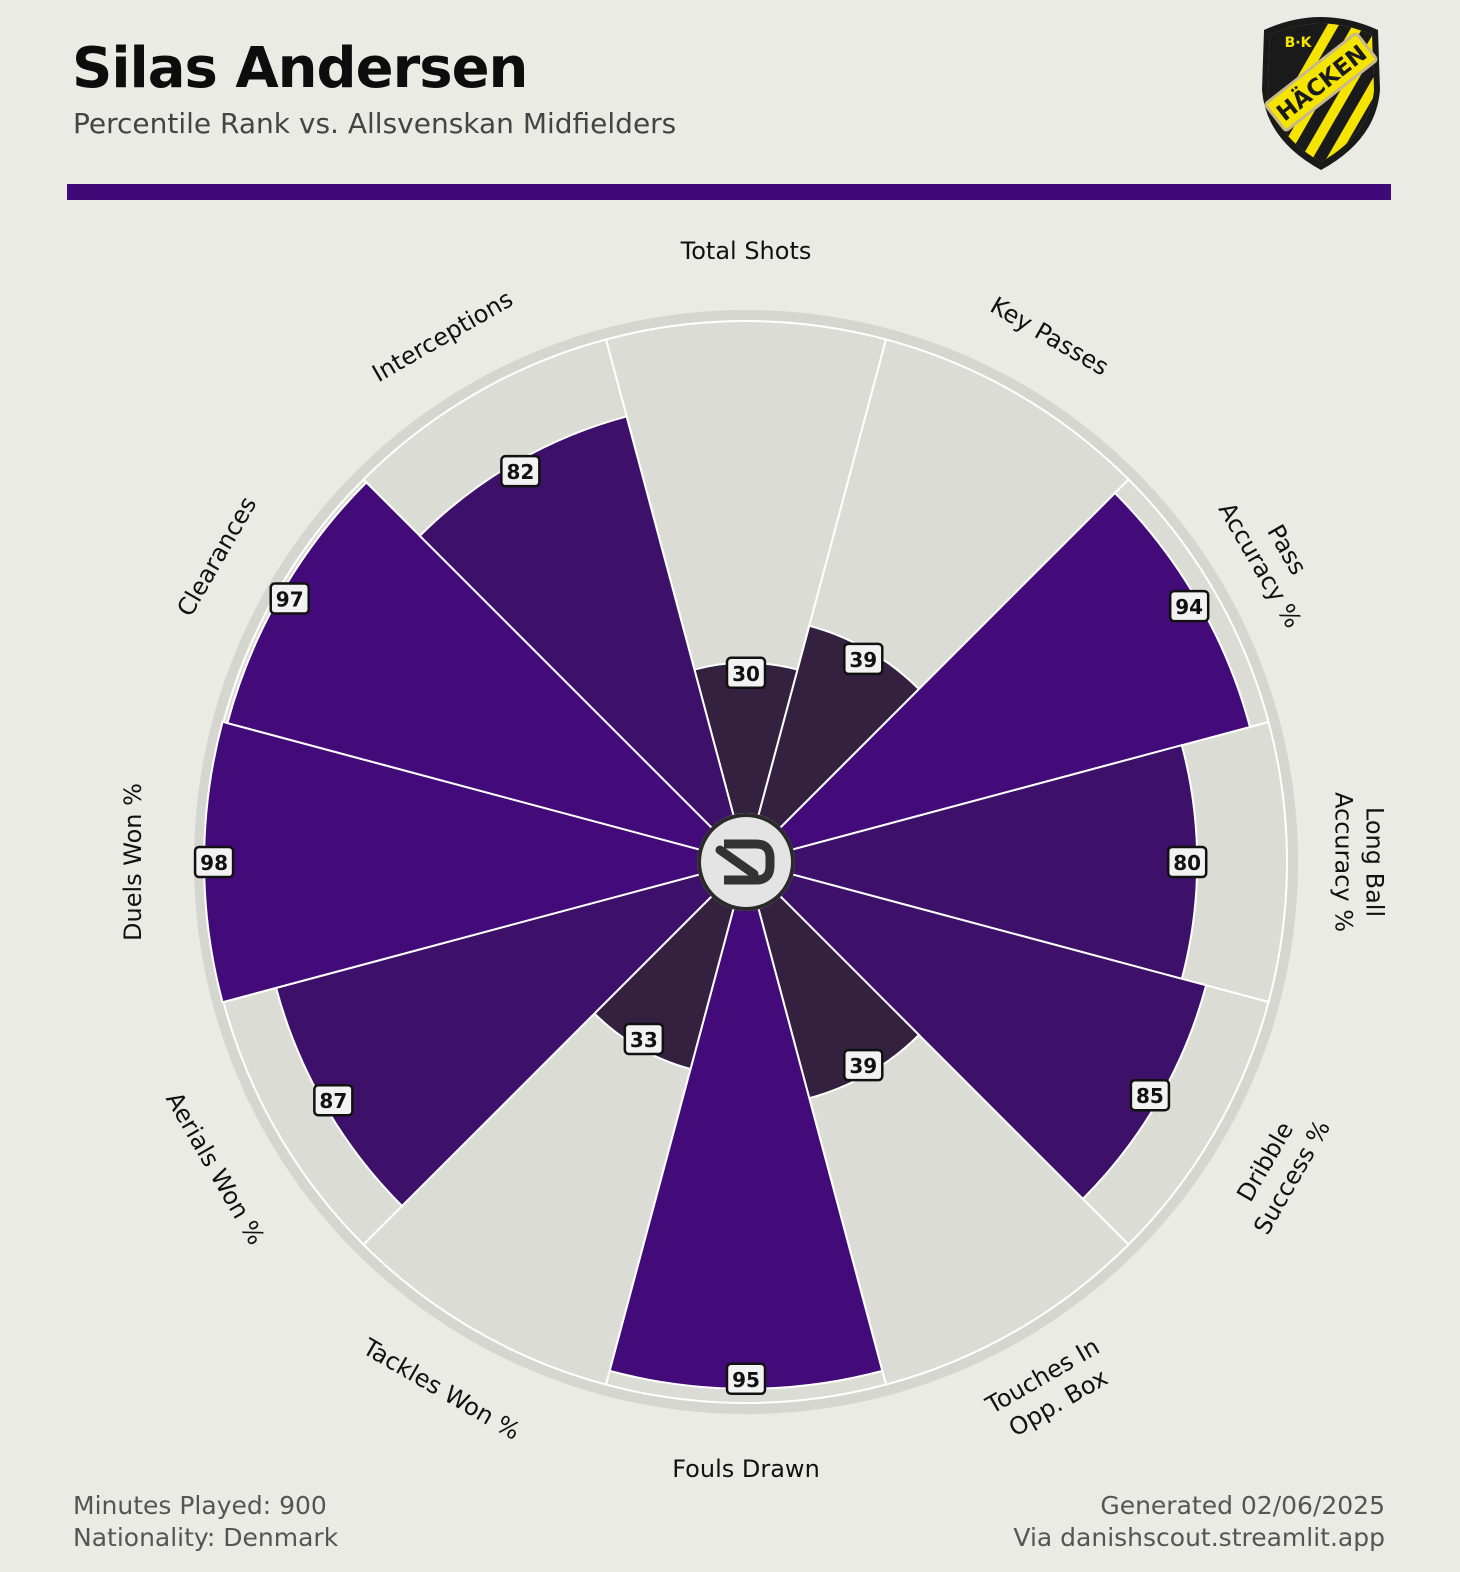 The width and height of the screenshot is (1460, 1572). Describe the element at coordinates (1344, 862) in the screenshot. I see `category-label-line: Accuracy %` at that location.